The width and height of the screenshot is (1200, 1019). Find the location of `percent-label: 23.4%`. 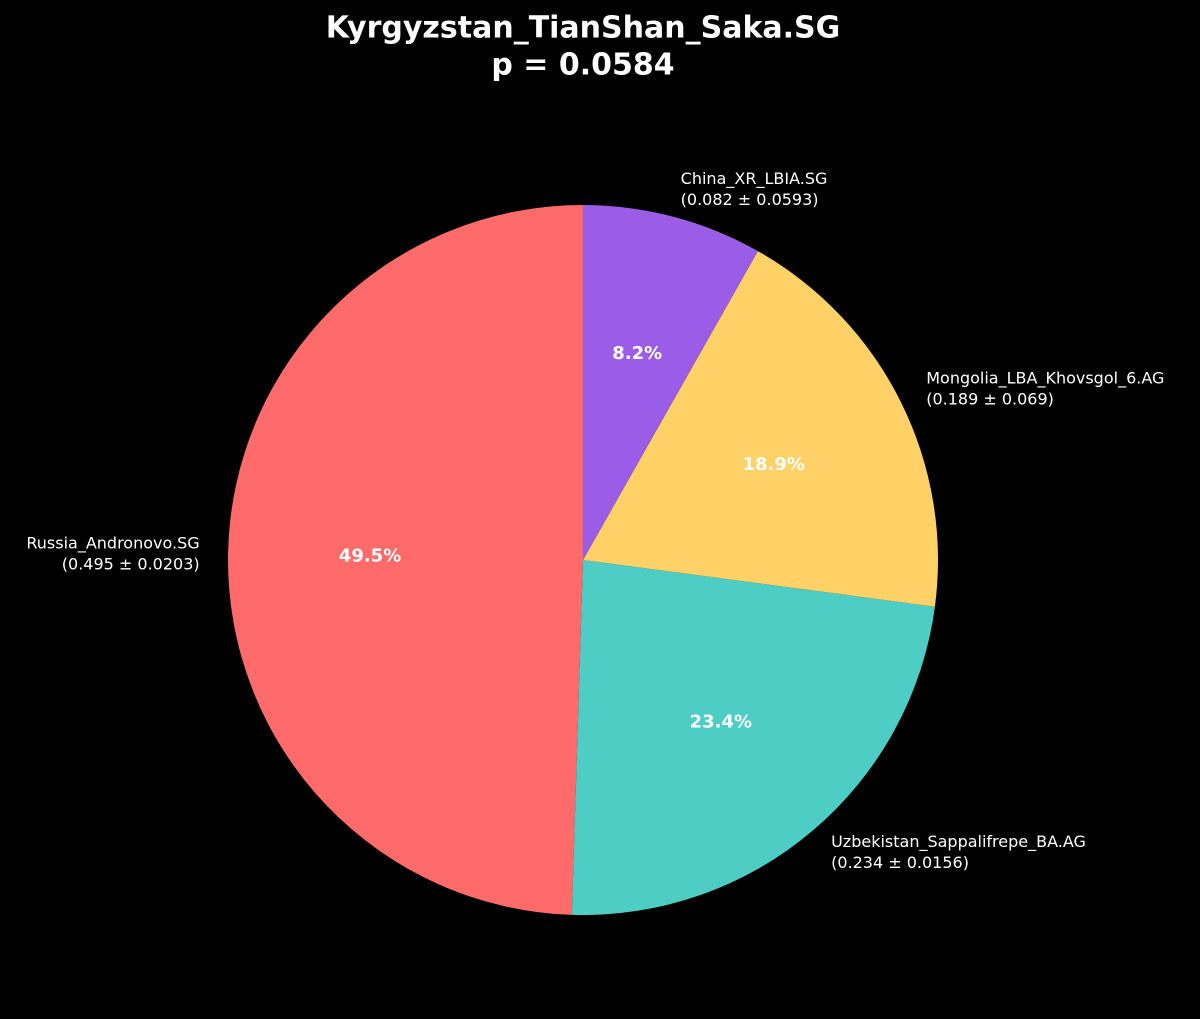

percent-label: 23.4% is located at coordinates (721, 721).